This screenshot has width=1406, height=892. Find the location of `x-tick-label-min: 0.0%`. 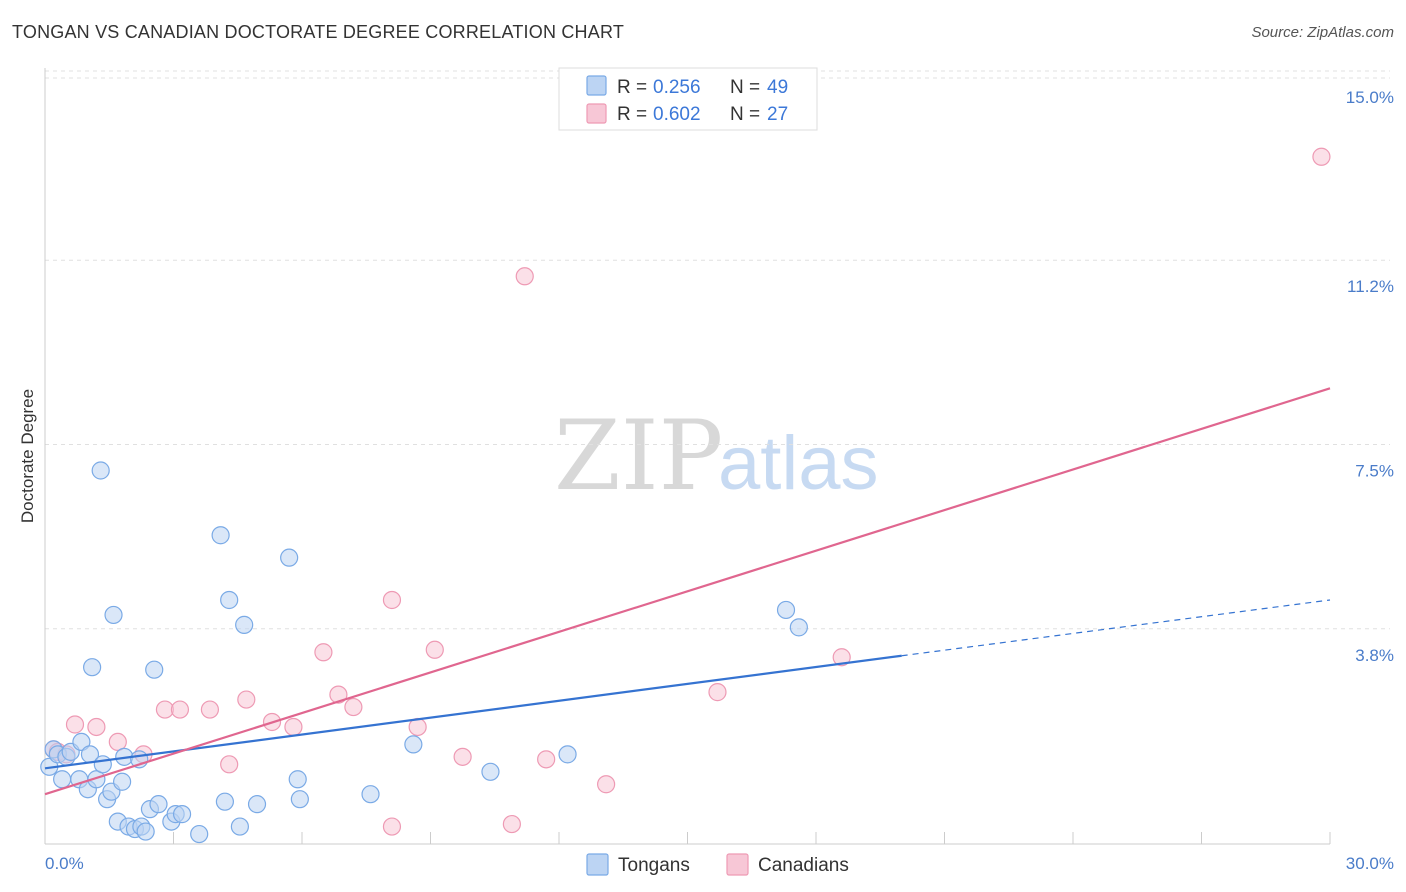

x-tick-label-min: 0.0% is located at coordinates (64, 863).